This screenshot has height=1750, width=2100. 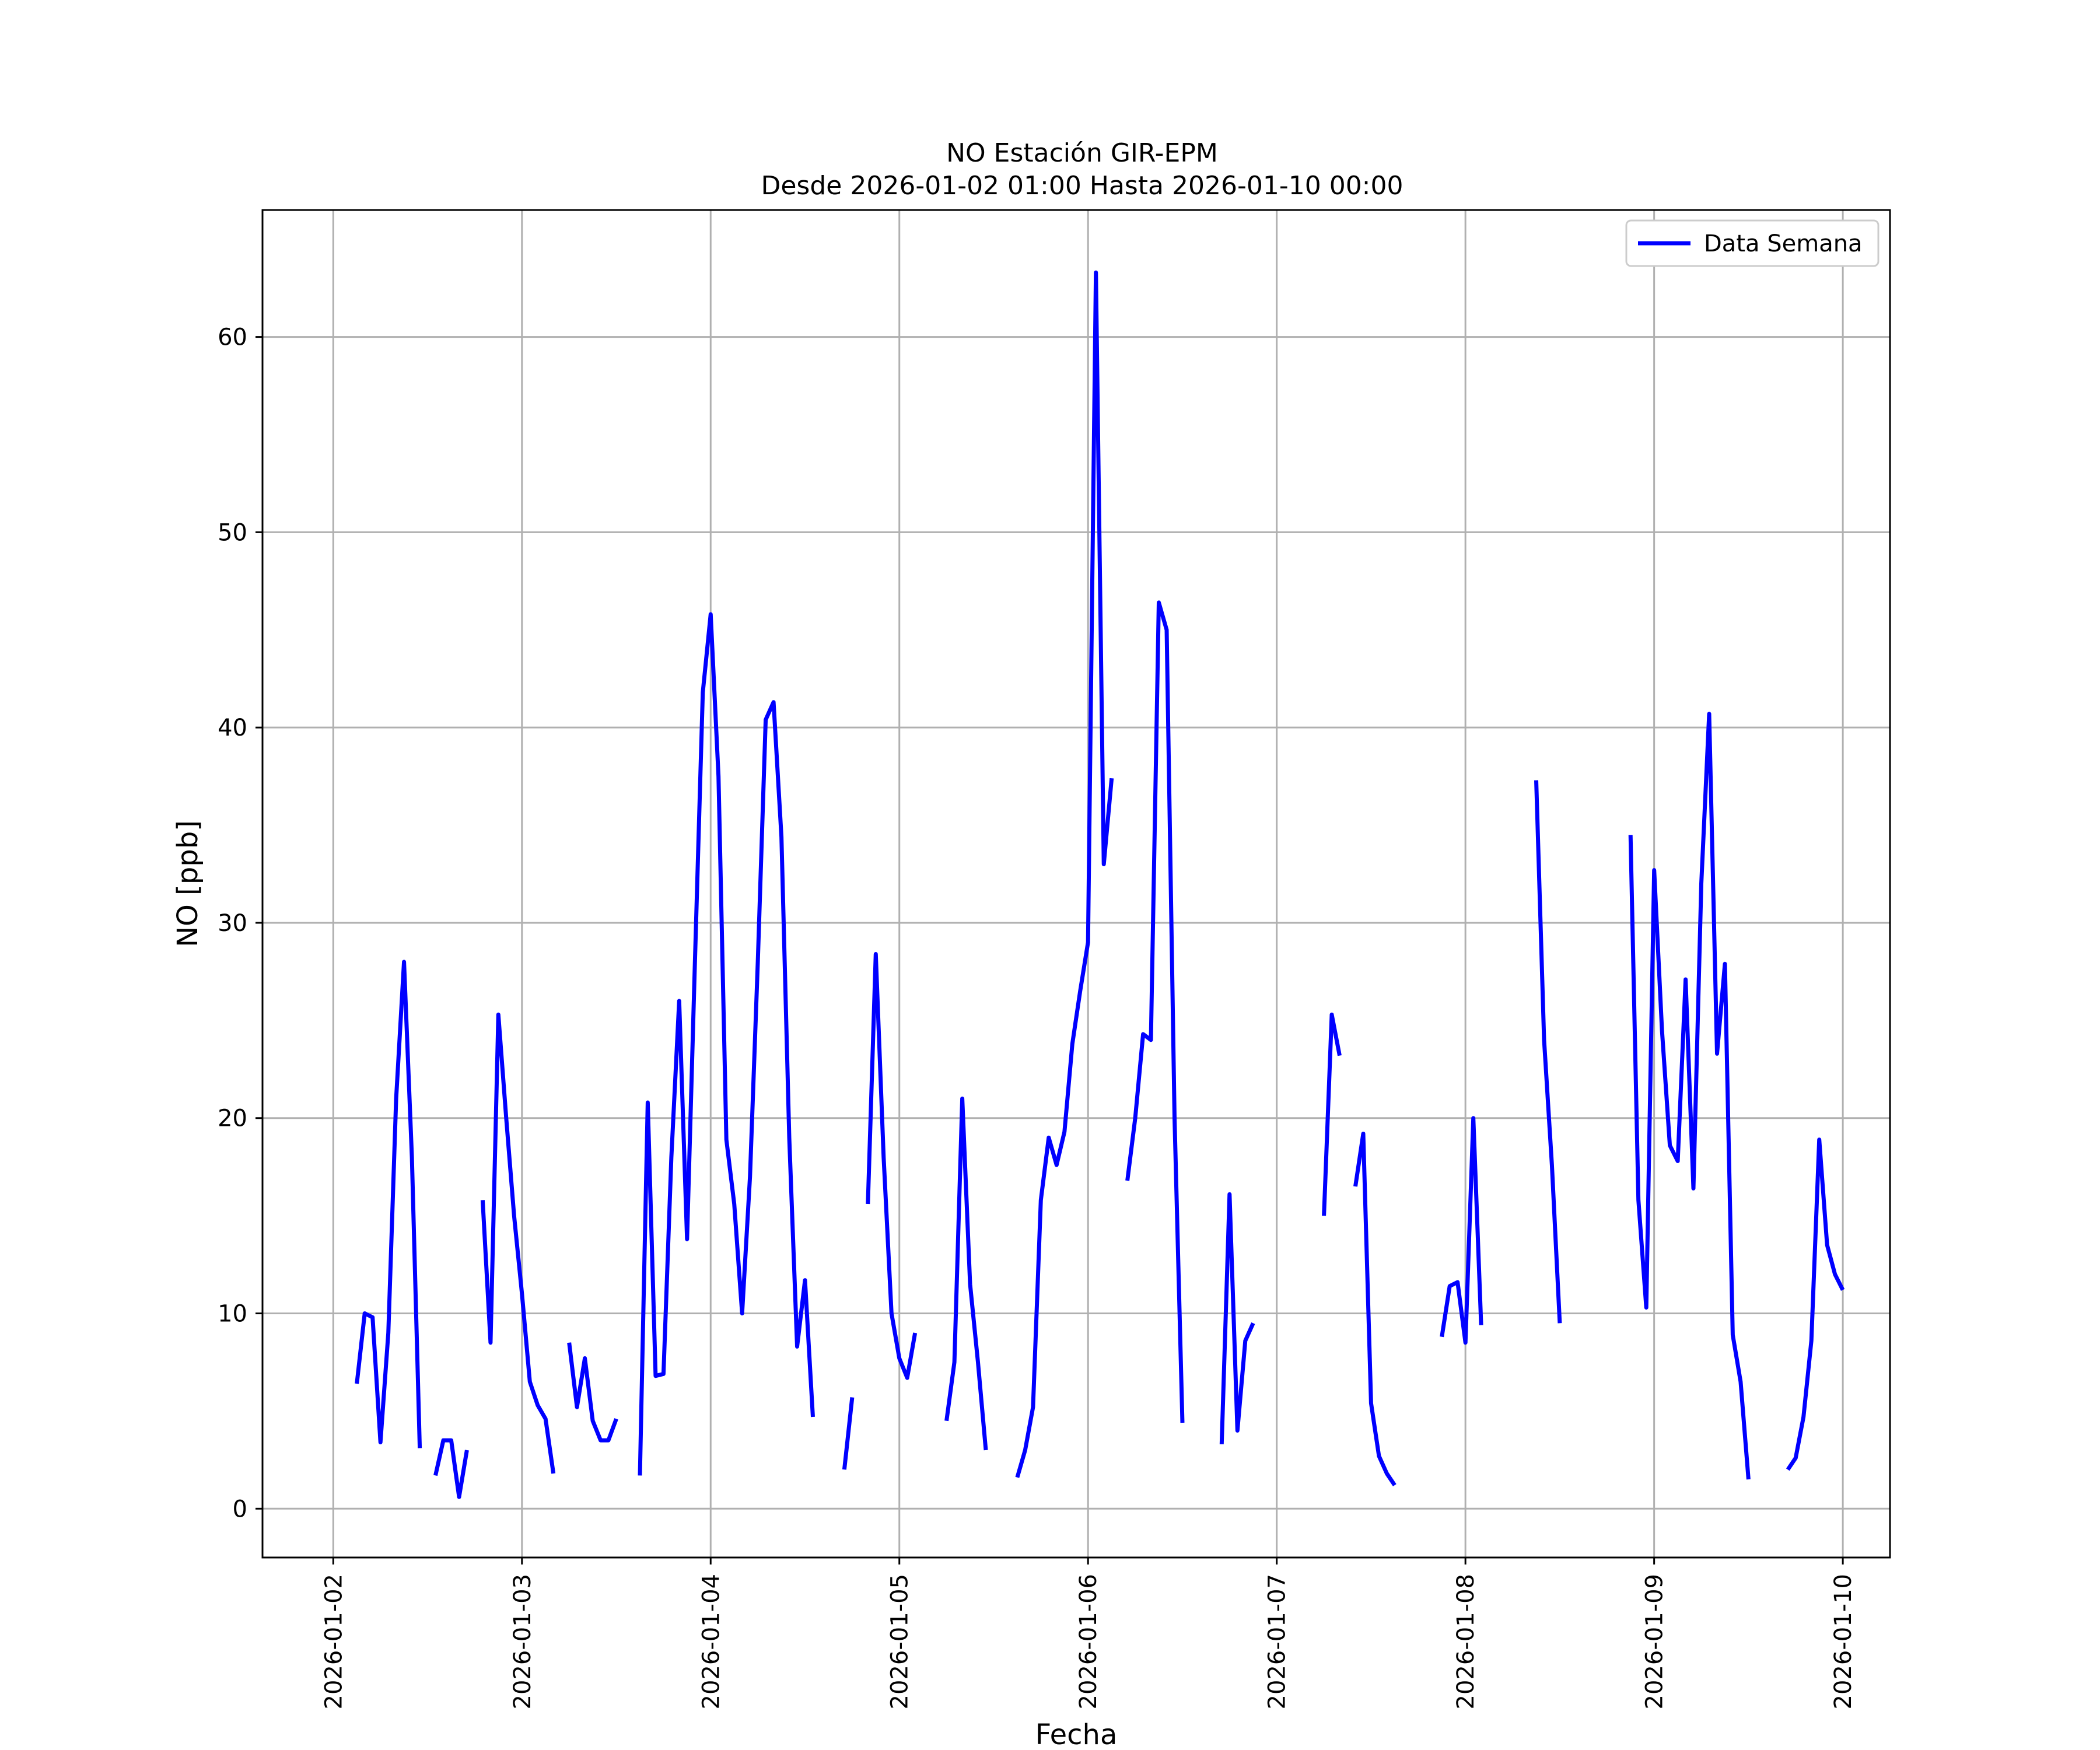 What do you see at coordinates (1783, 243) in the screenshot?
I see `legend-label: Data Semana` at bounding box center [1783, 243].